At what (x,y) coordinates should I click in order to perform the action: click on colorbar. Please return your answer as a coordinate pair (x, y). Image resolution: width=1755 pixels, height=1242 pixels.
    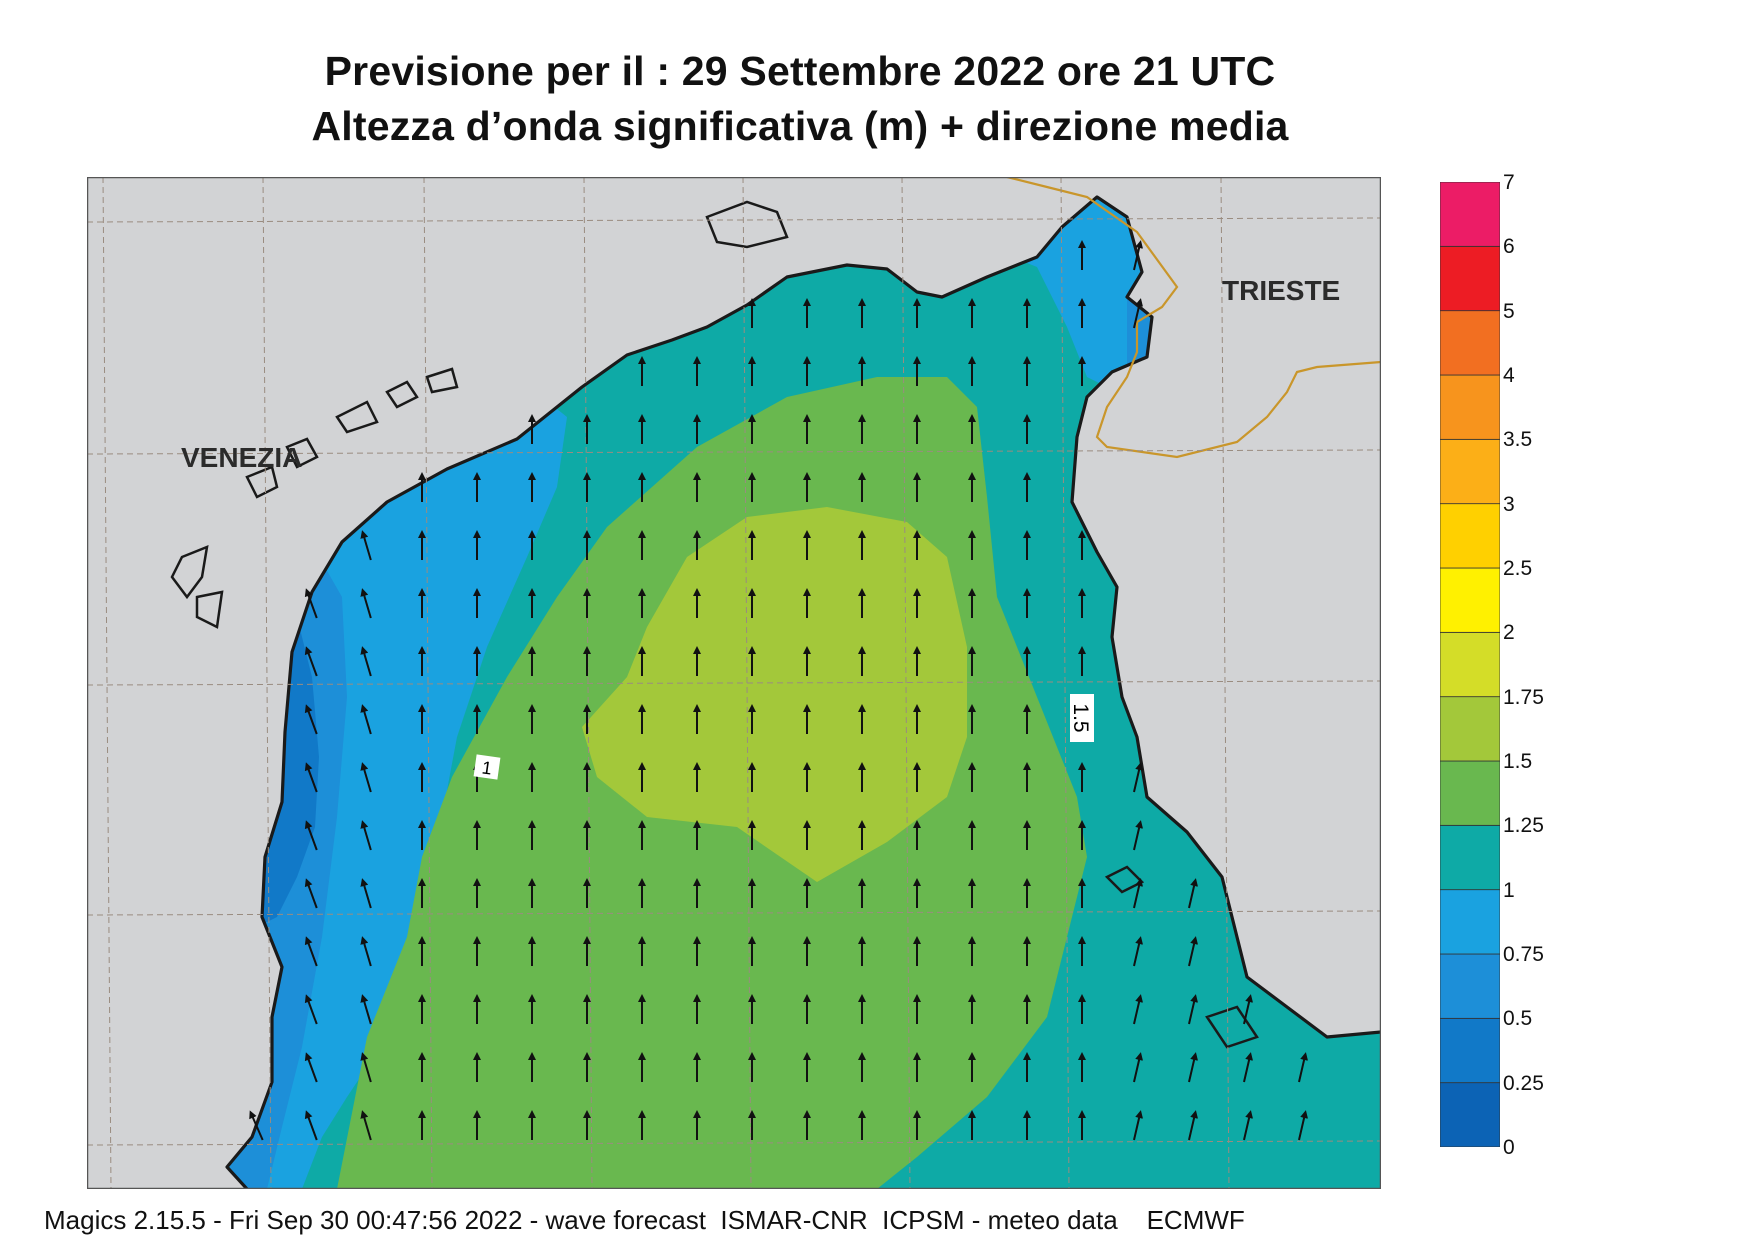
    Looking at the image, I should click on (1470, 664).